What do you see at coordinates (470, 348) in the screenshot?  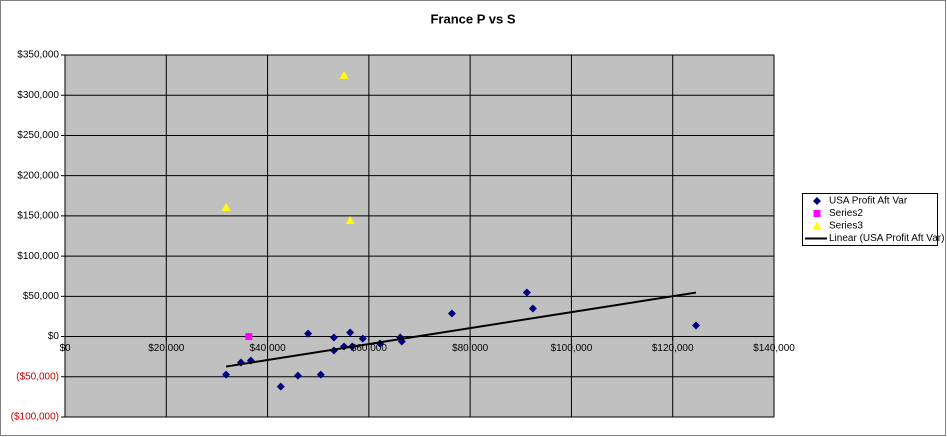 I see `x-tick-label: $80,000` at bounding box center [470, 348].